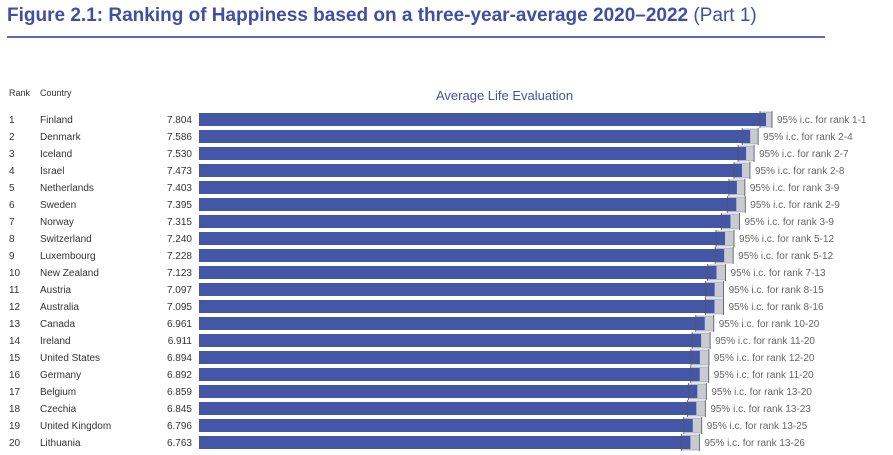 Image resolution: width=893 pixels, height=455 pixels. What do you see at coordinates (68, 256) in the screenshot?
I see `country-label: Luxembourg` at bounding box center [68, 256].